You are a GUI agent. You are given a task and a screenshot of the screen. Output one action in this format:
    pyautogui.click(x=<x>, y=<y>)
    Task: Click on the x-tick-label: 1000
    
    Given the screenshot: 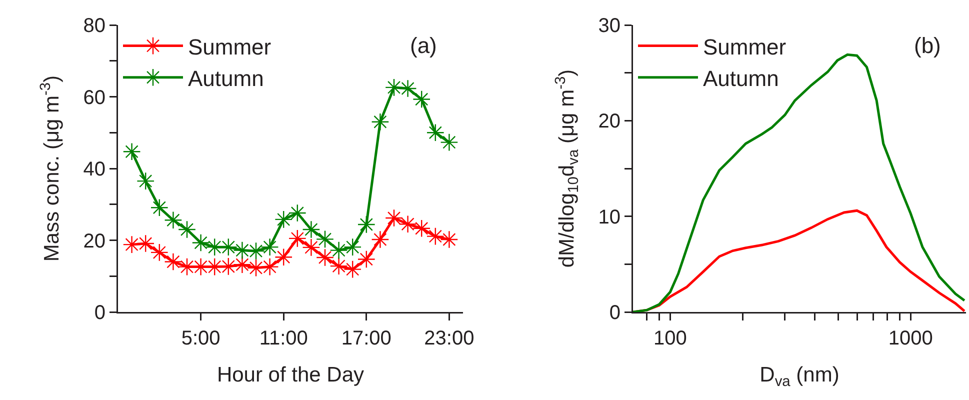 What is the action you would take?
    pyautogui.click(x=910, y=339)
    